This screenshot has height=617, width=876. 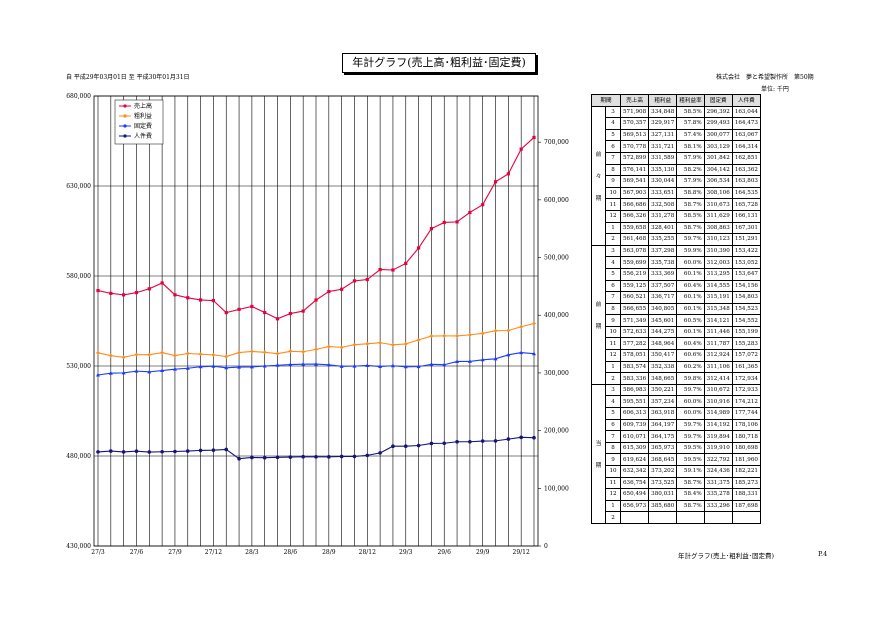 I want to click on gross-margin-cell: 57.9%, so click(x=690, y=181).